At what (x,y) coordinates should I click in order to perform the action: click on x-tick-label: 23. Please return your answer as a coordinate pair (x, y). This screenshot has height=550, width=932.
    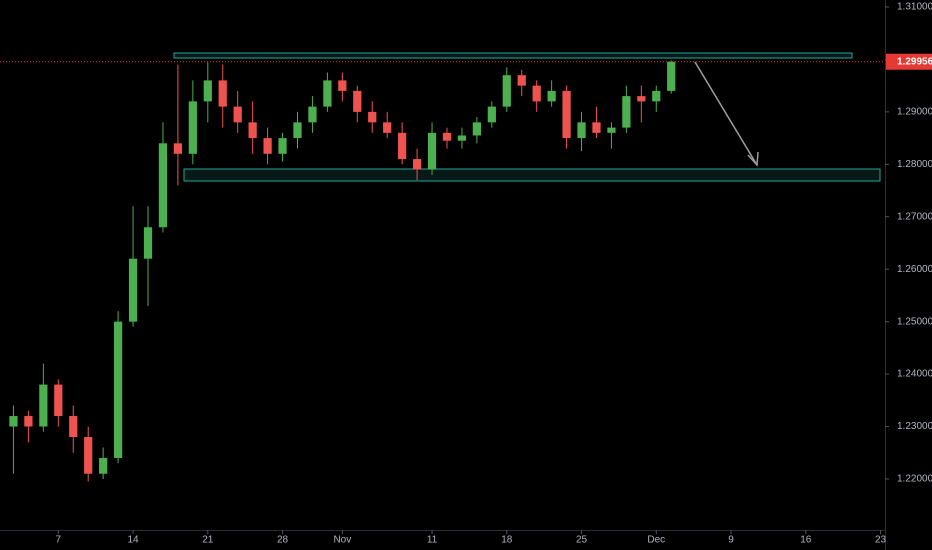
    Looking at the image, I should click on (881, 540).